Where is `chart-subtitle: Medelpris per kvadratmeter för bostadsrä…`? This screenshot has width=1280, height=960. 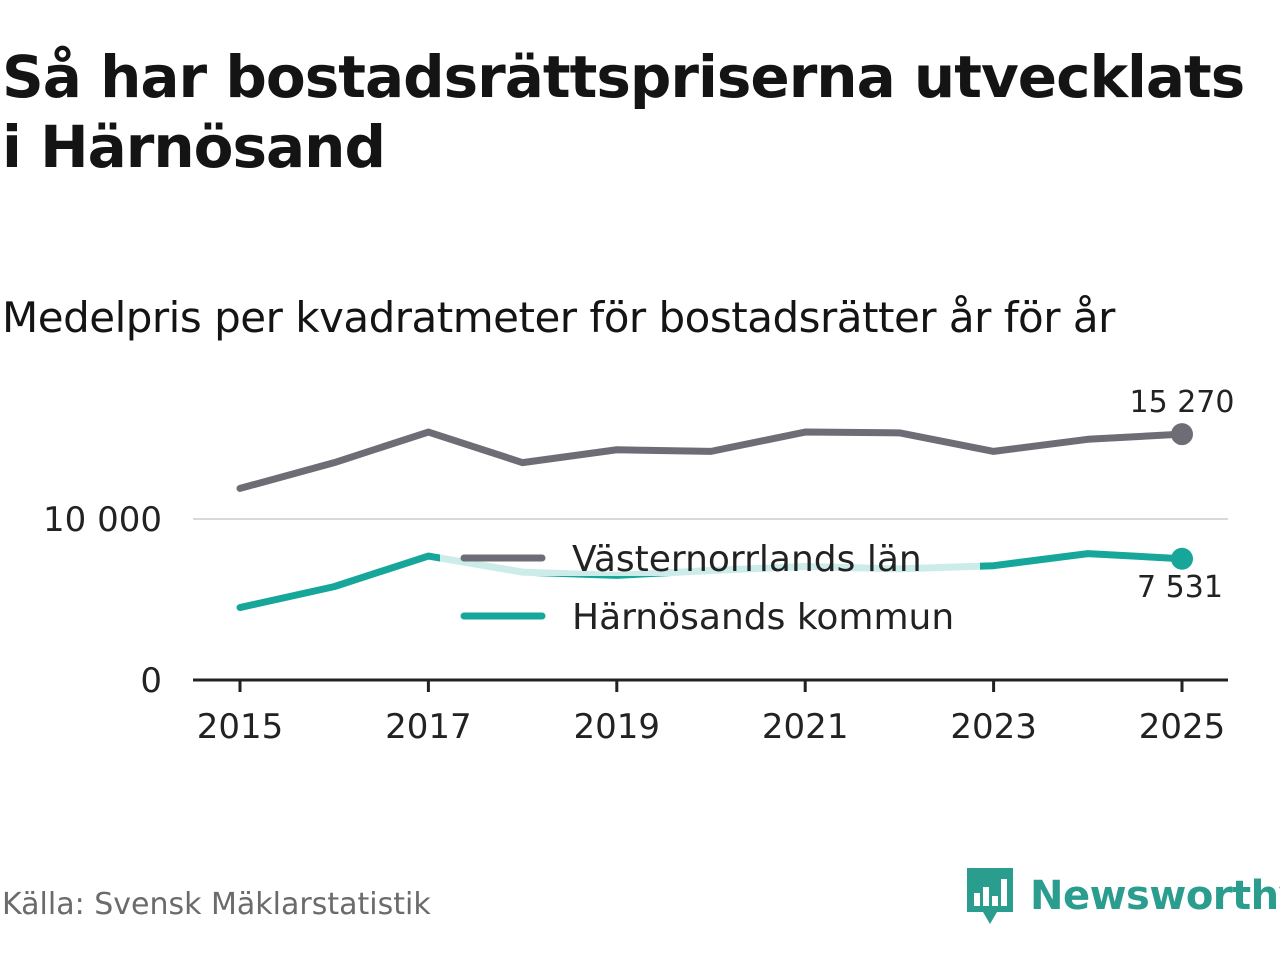
chart-subtitle: Medelpris per kvadratmeter för bostadsrä… is located at coordinates (558, 317).